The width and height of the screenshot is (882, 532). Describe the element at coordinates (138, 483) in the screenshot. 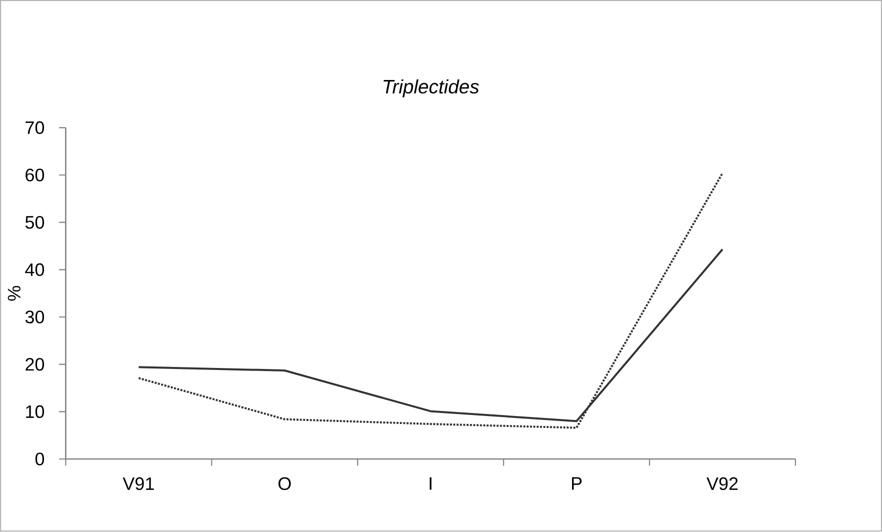

I see `x-tick-label: V91` at that location.